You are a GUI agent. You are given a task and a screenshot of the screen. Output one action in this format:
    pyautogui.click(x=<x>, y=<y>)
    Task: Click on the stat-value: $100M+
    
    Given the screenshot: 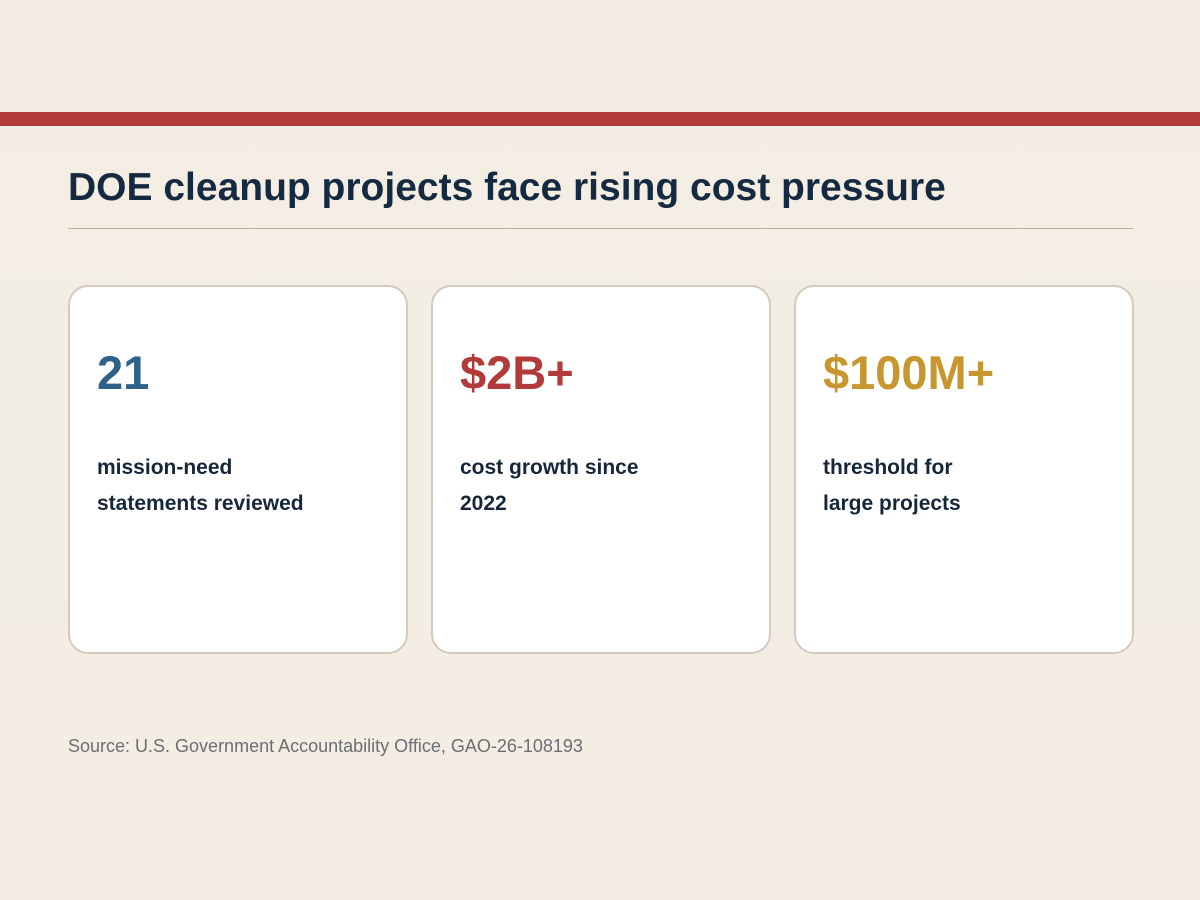 What is the action you would take?
    pyautogui.click(x=909, y=372)
    